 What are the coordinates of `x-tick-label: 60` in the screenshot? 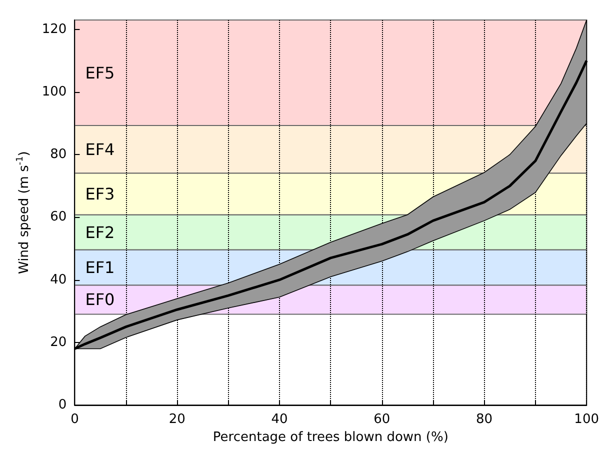 It's located at (382, 420).